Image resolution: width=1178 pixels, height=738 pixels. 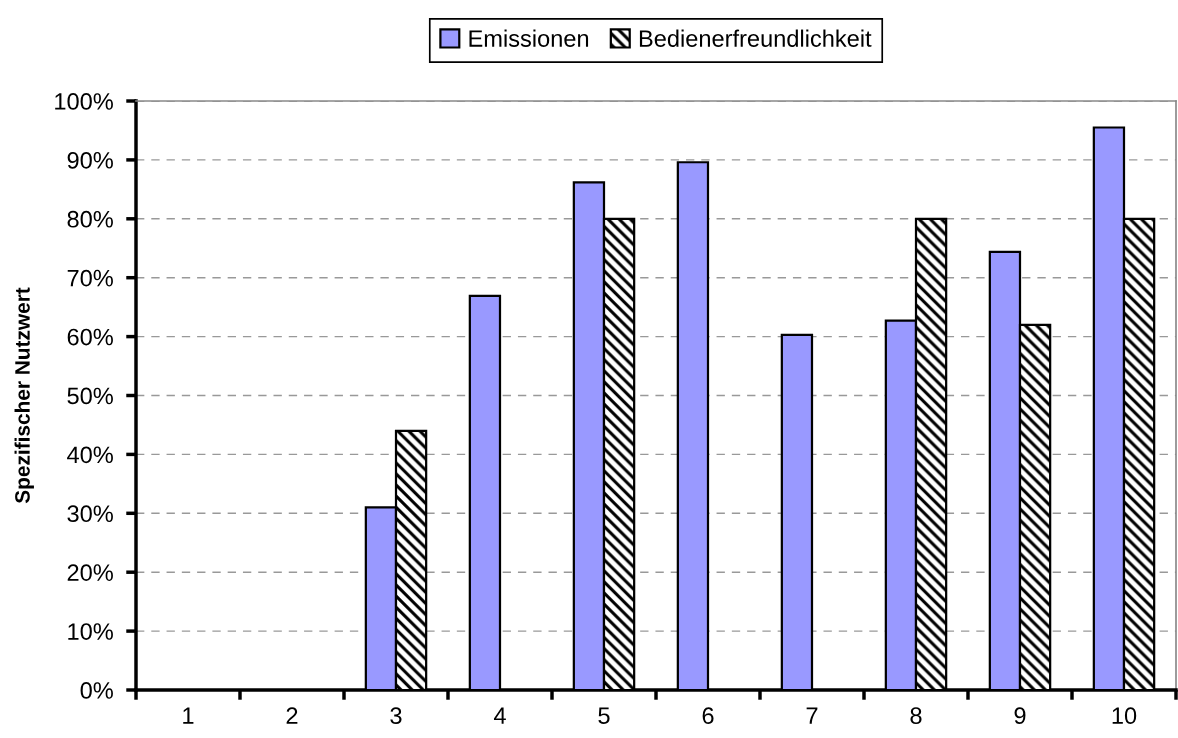 What do you see at coordinates (1020, 716) in the screenshot?
I see `x-tick-label: 9` at bounding box center [1020, 716].